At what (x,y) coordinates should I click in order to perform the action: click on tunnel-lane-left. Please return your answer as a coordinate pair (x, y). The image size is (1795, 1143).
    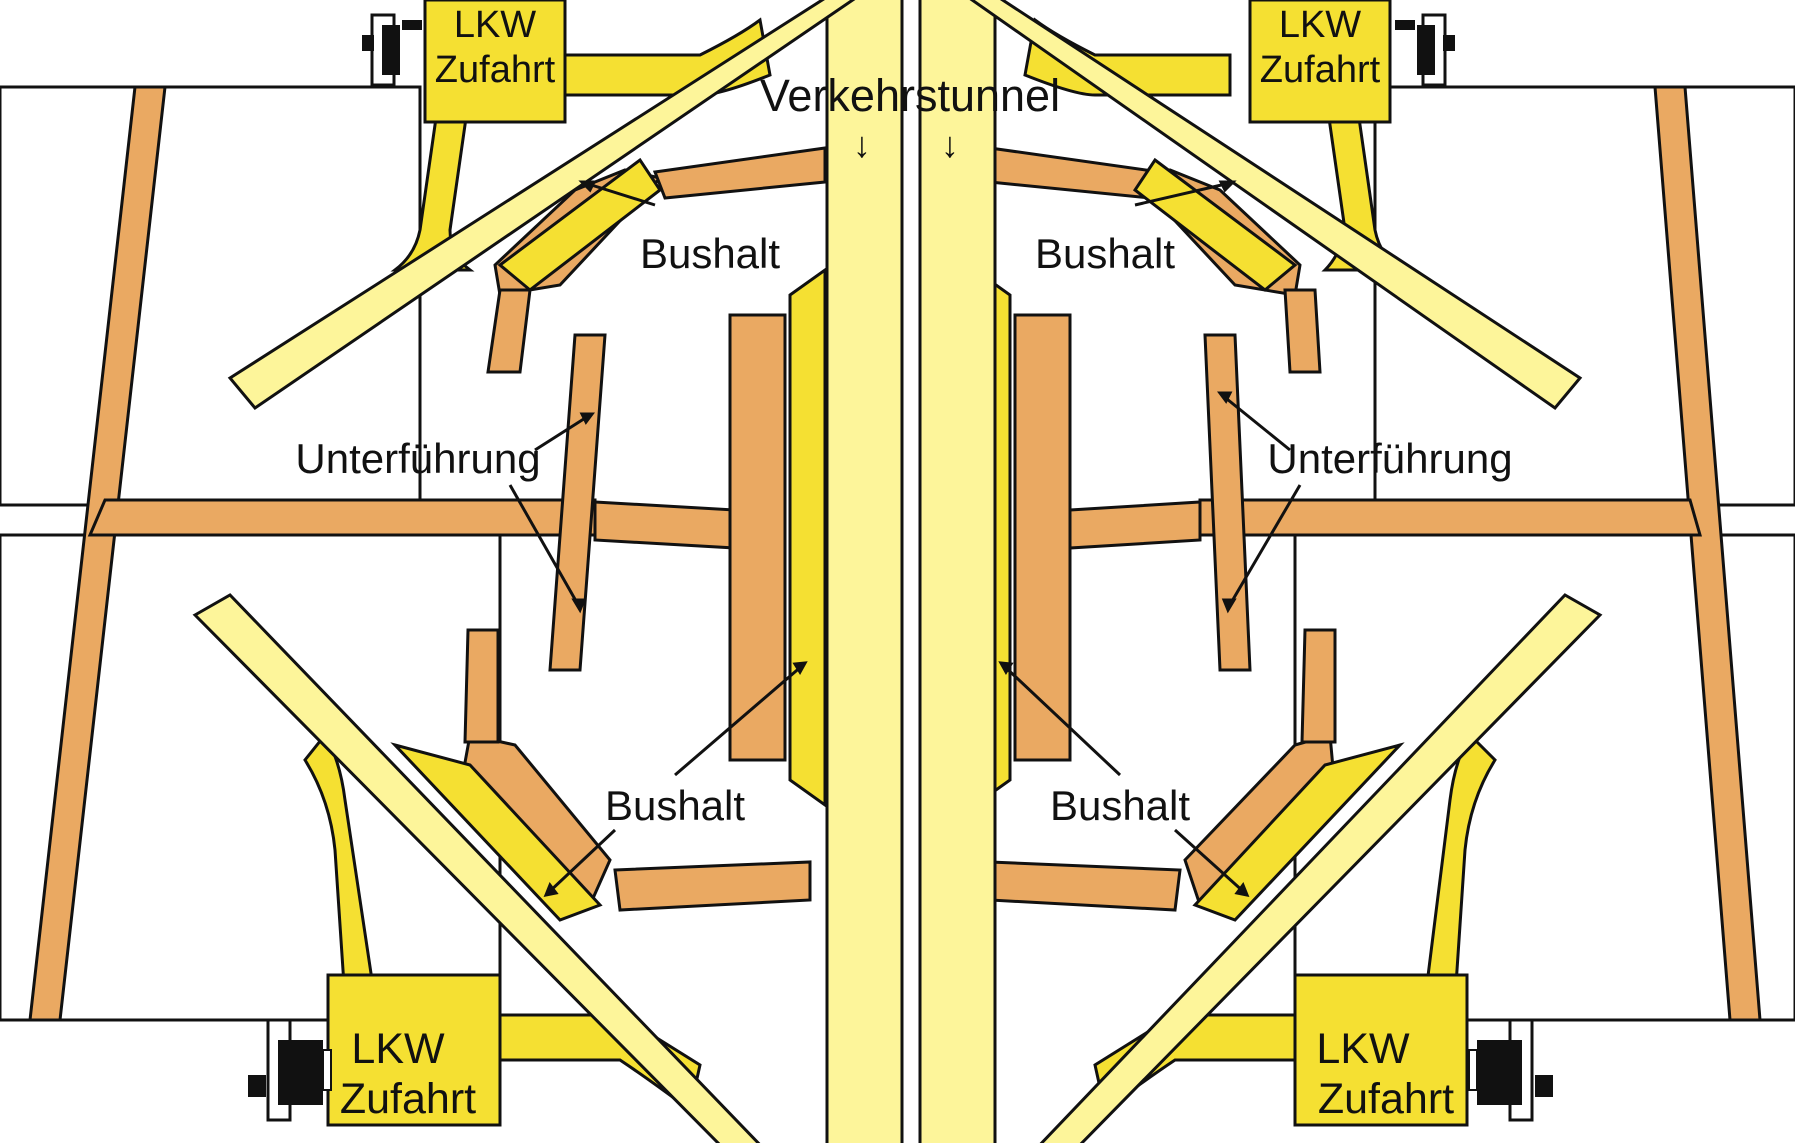
    Looking at the image, I should click on (864, 571).